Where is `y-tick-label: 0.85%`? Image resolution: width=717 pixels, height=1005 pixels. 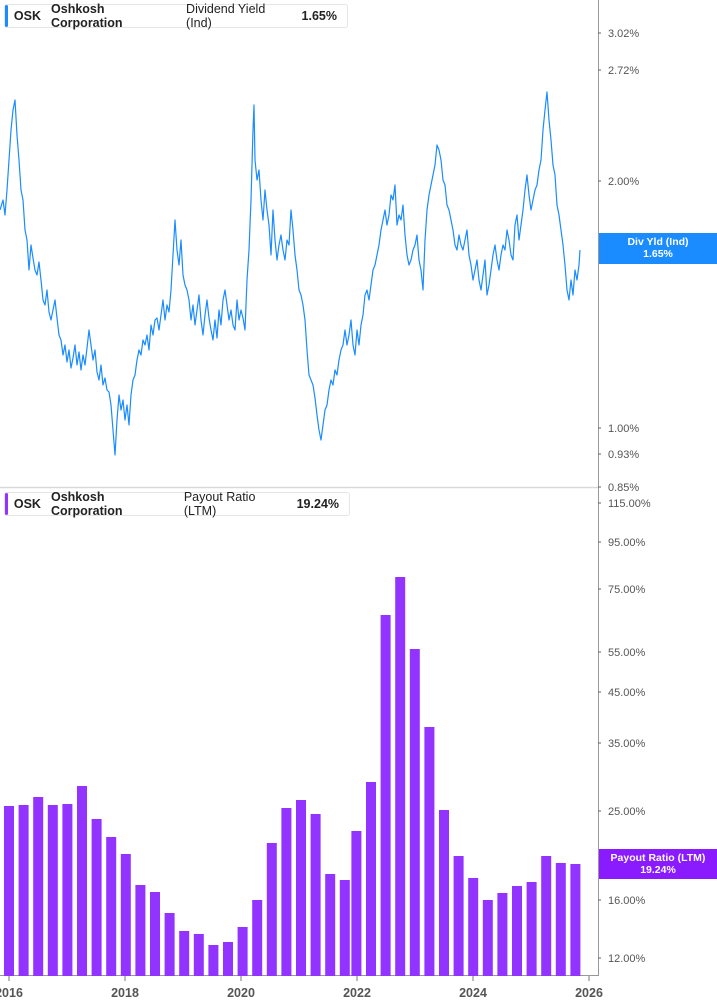 y-tick-label: 0.85% is located at coordinates (623, 488).